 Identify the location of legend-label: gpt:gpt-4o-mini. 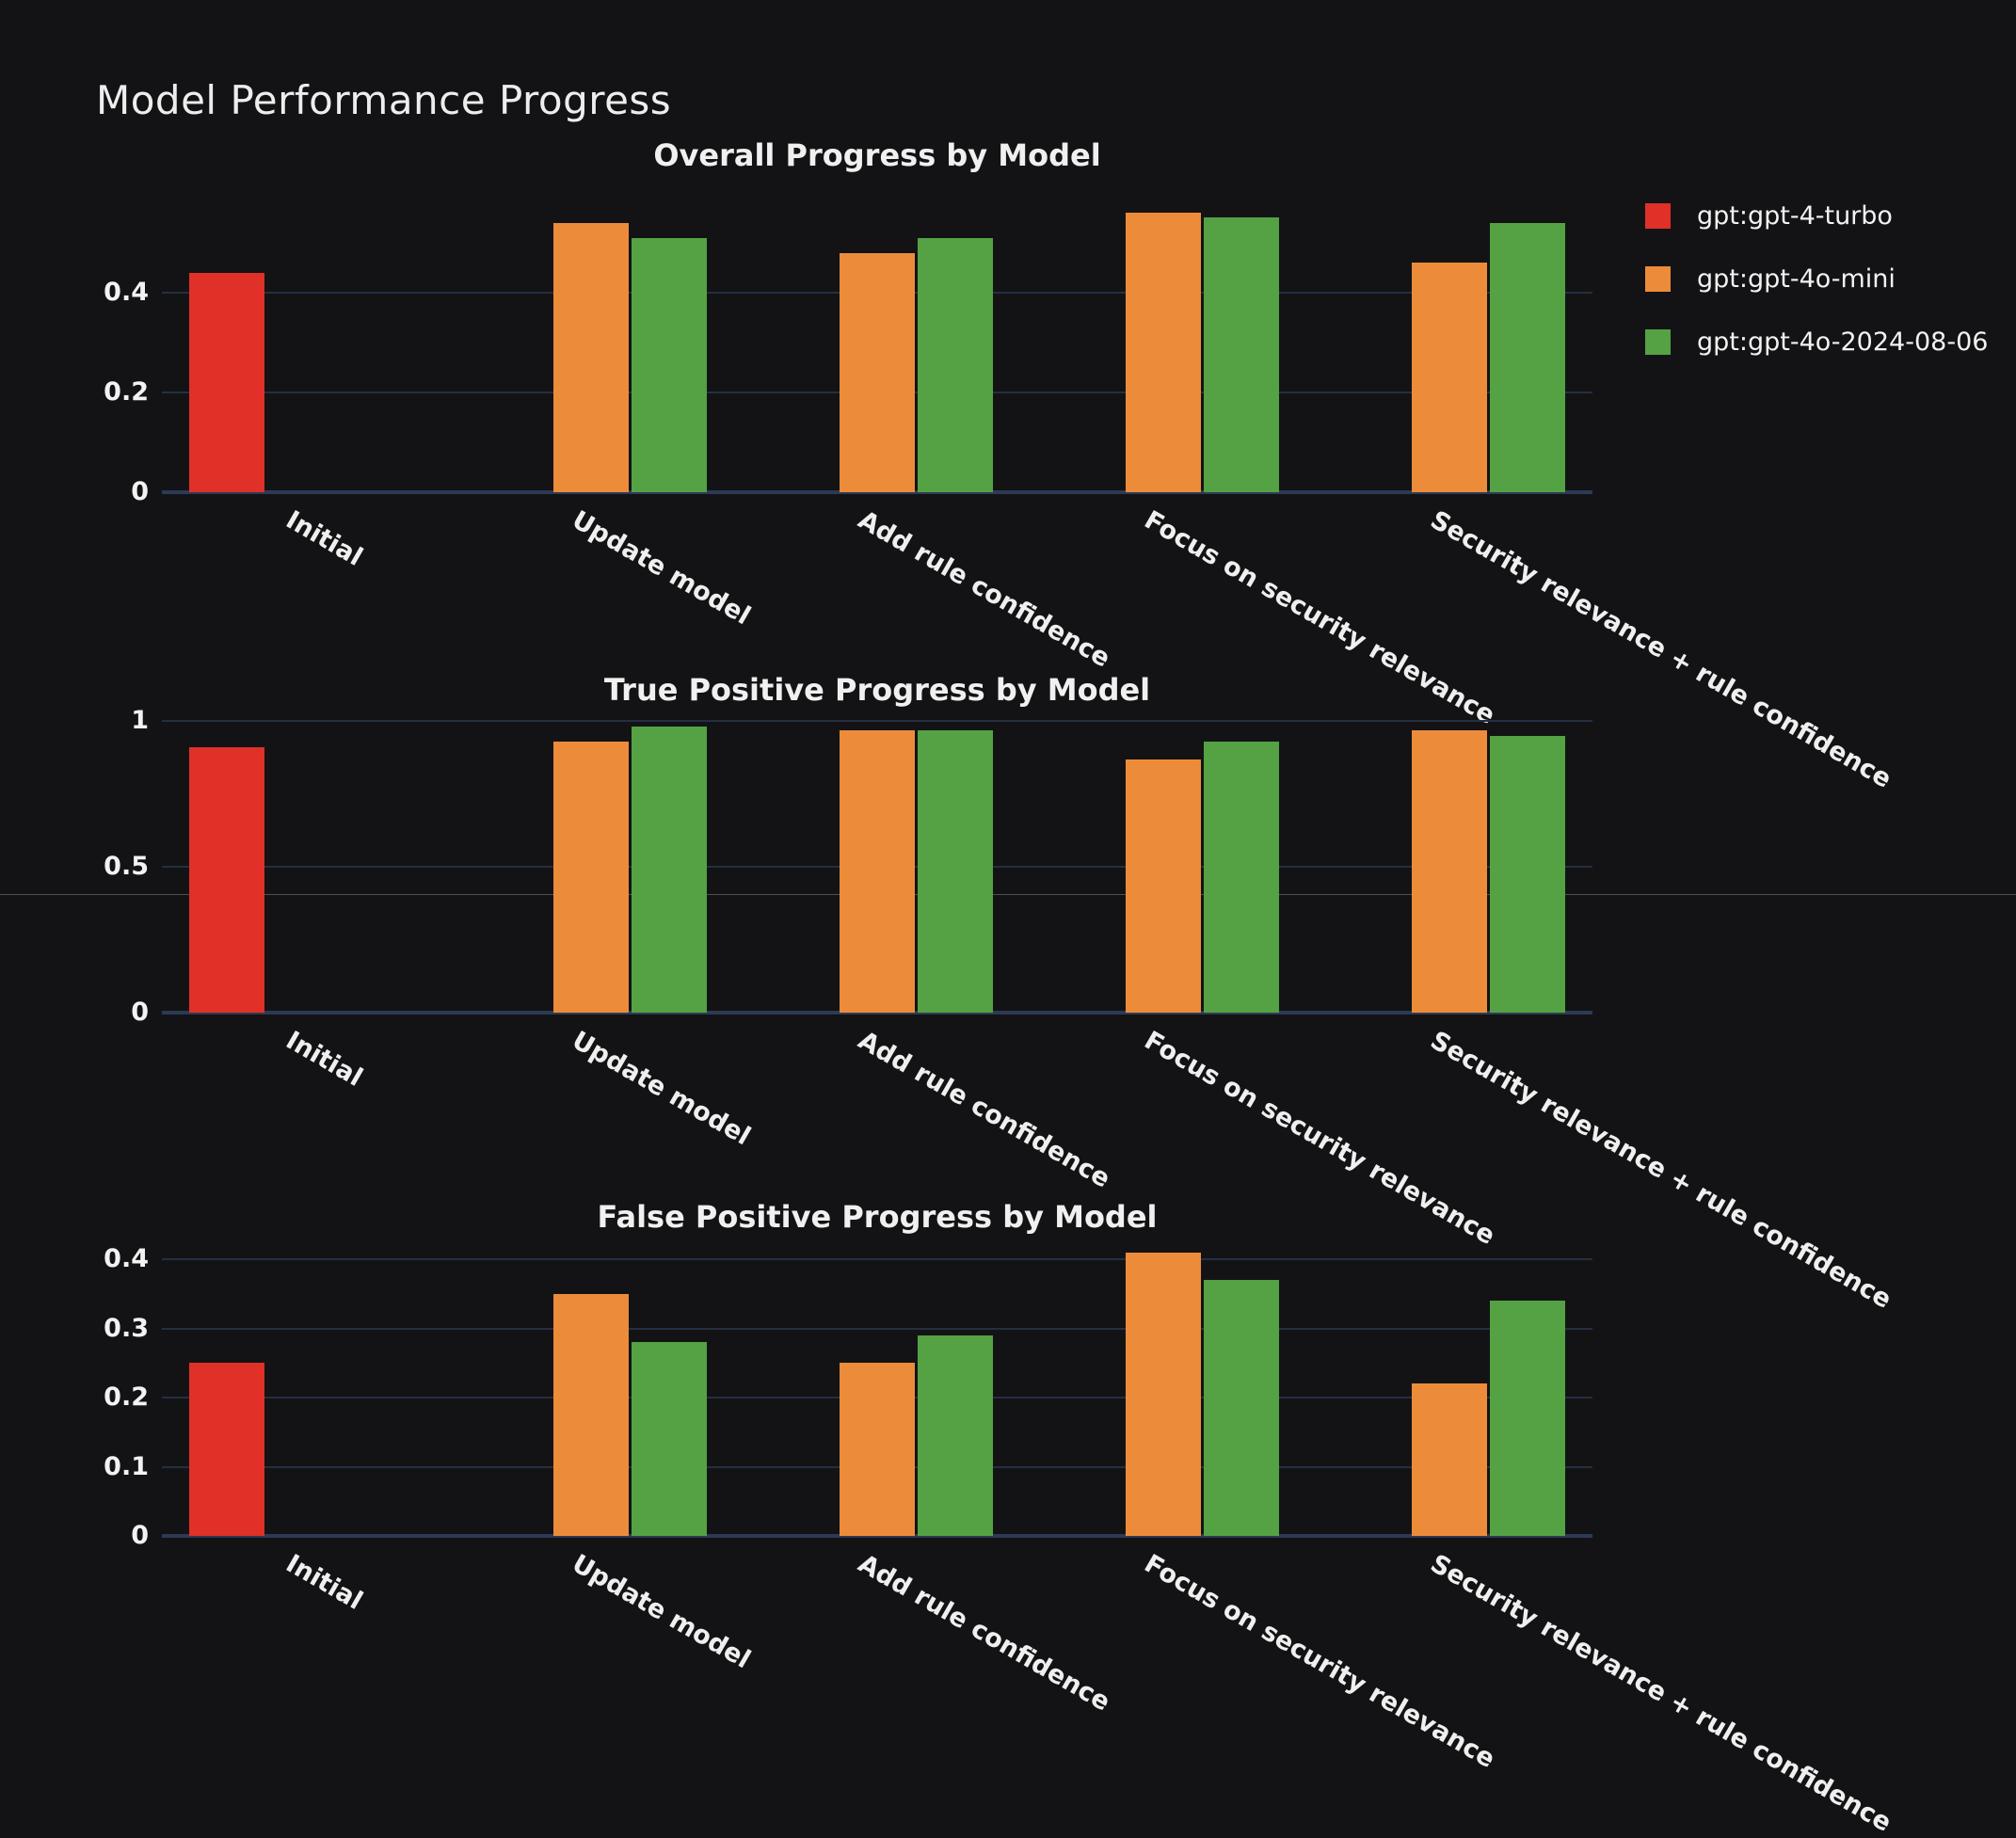
(1796, 279).